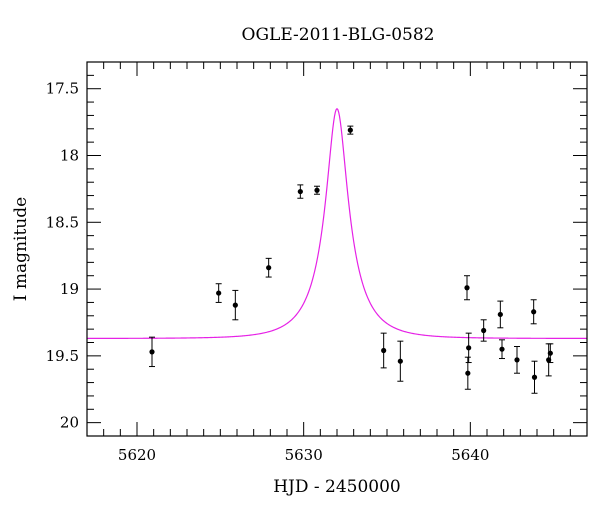  Describe the element at coordinates (137, 455) in the screenshot. I see `x-tick-label: 5620` at that location.